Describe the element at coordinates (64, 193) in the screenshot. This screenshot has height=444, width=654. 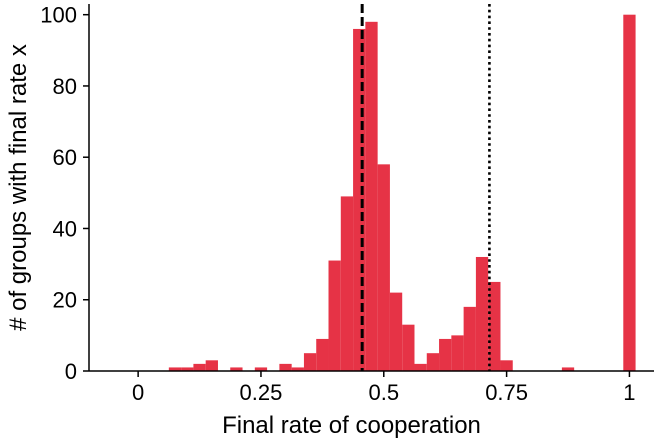
I see `y-ticks: 0 20 40 60 80 100` at that location.